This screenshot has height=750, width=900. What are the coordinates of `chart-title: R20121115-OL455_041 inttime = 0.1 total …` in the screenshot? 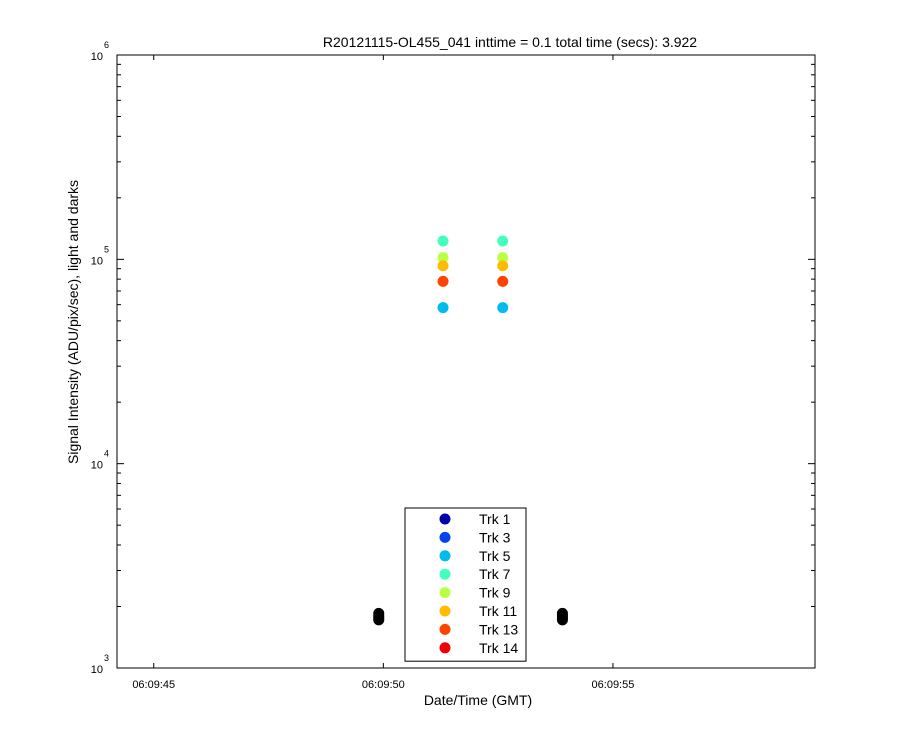 It's located at (510, 42).